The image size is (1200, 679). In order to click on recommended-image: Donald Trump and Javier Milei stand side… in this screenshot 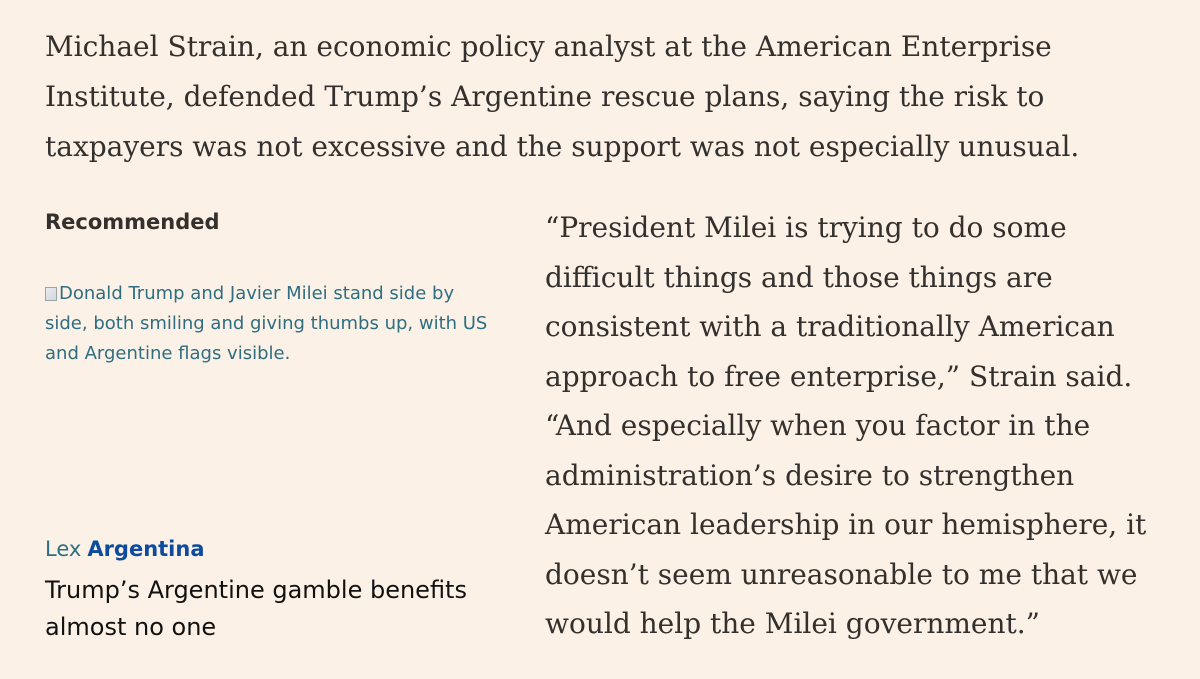, I will do `click(270, 406)`.